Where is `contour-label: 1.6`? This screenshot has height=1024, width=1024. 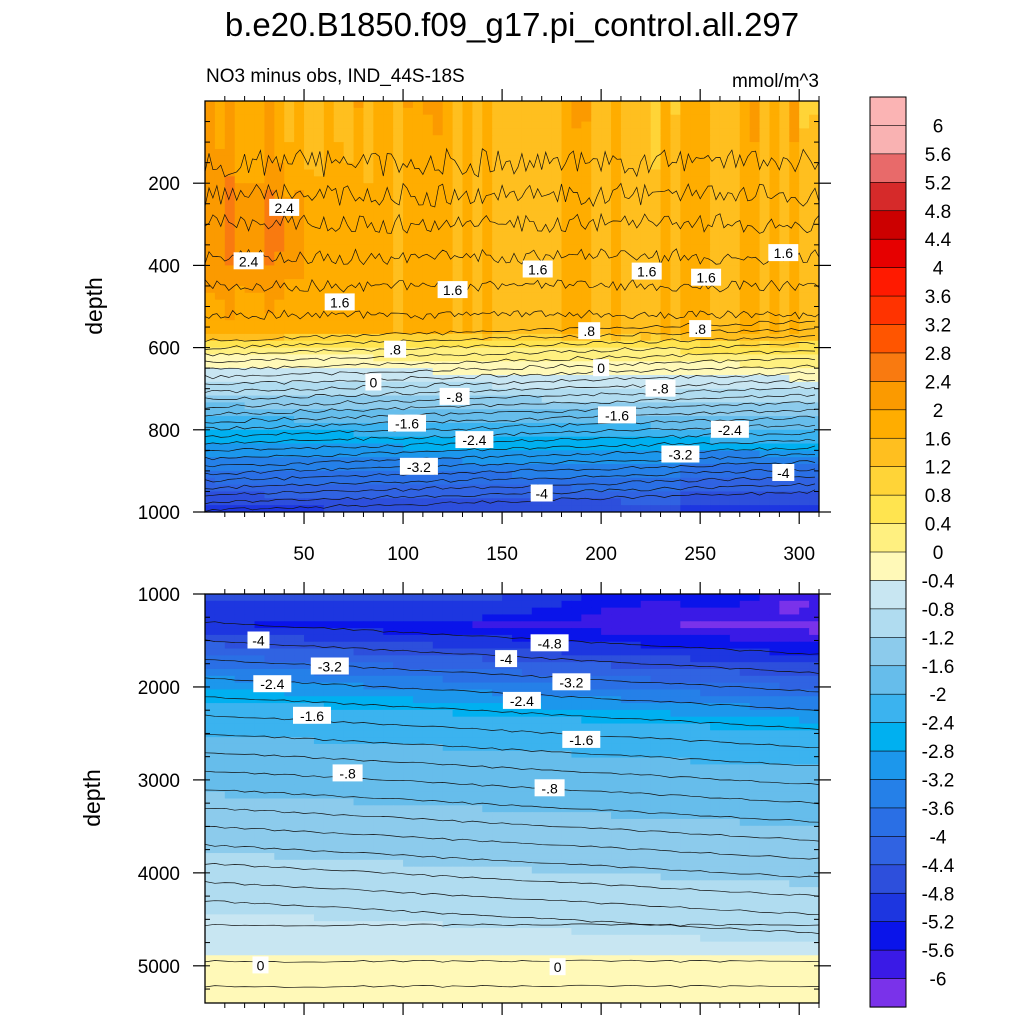 contour-label: 1.6 is located at coordinates (783, 253).